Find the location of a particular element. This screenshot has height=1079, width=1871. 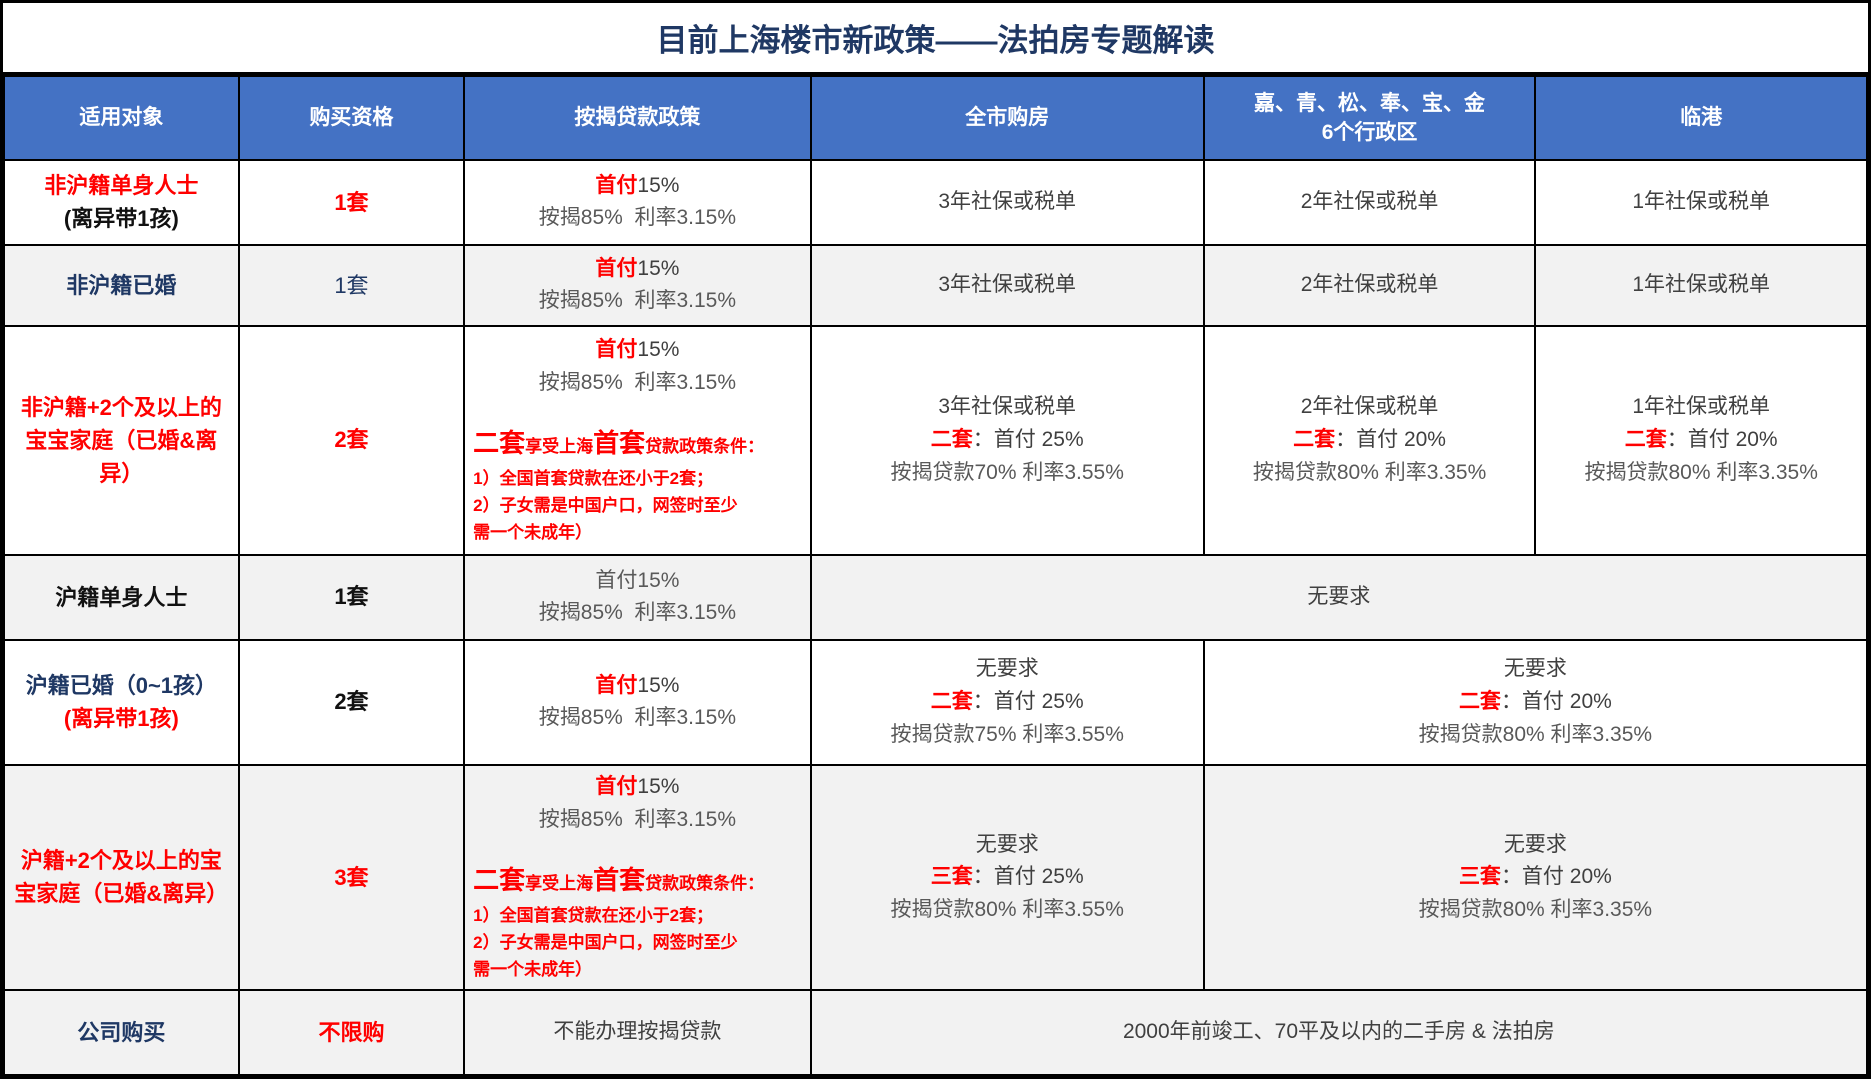

row-local-single: 沪籍单身人士 1套 首付15% 按揭85% 利率3.15% 无要求 is located at coordinates (936, 597).